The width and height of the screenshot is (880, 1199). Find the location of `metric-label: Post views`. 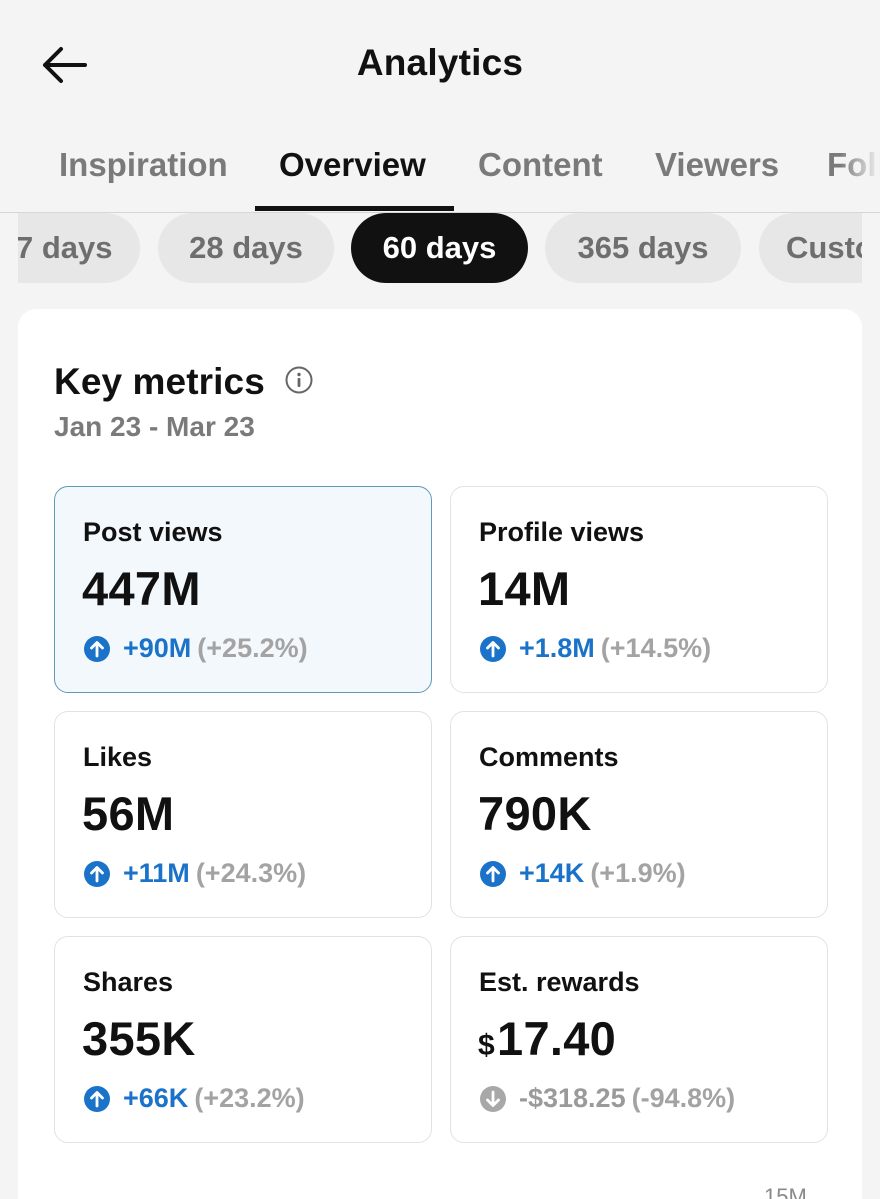

metric-label: Post views is located at coordinates (153, 532).